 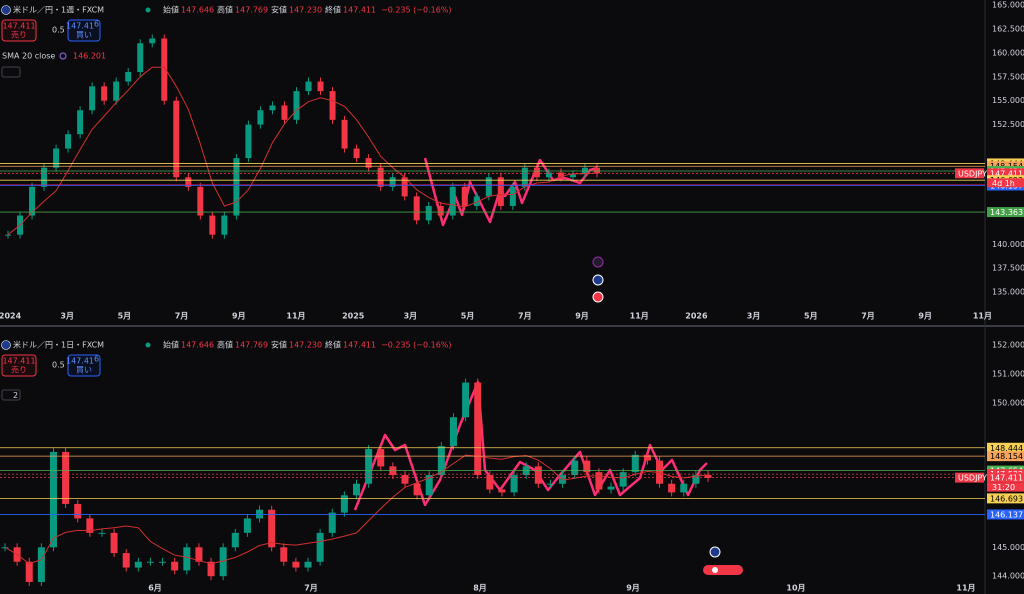 I want to click on price-tag-label: 148.154, so click(x=1006, y=456).